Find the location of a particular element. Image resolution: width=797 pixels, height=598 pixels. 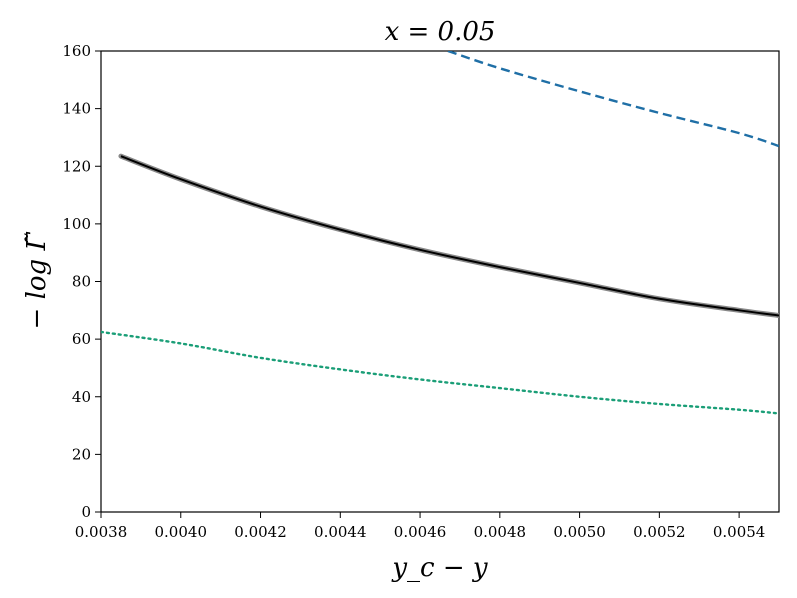

x-tick-label: 0.0054 is located at coordinates (739, 532).